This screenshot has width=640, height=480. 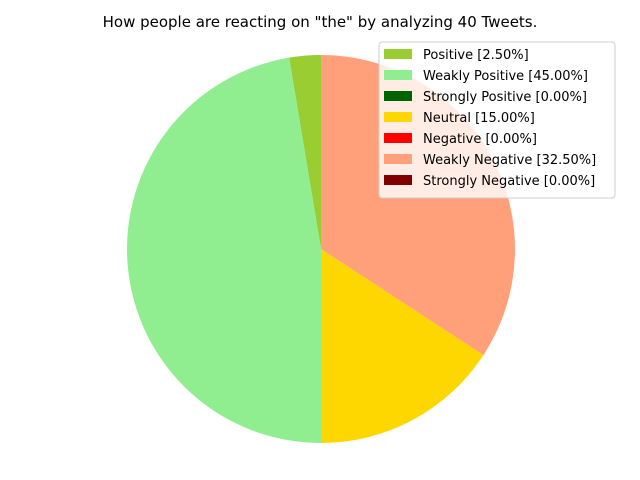 I want to click on legend-label-1: Weakly Positive [45.00%], so click(x=505, y=76).